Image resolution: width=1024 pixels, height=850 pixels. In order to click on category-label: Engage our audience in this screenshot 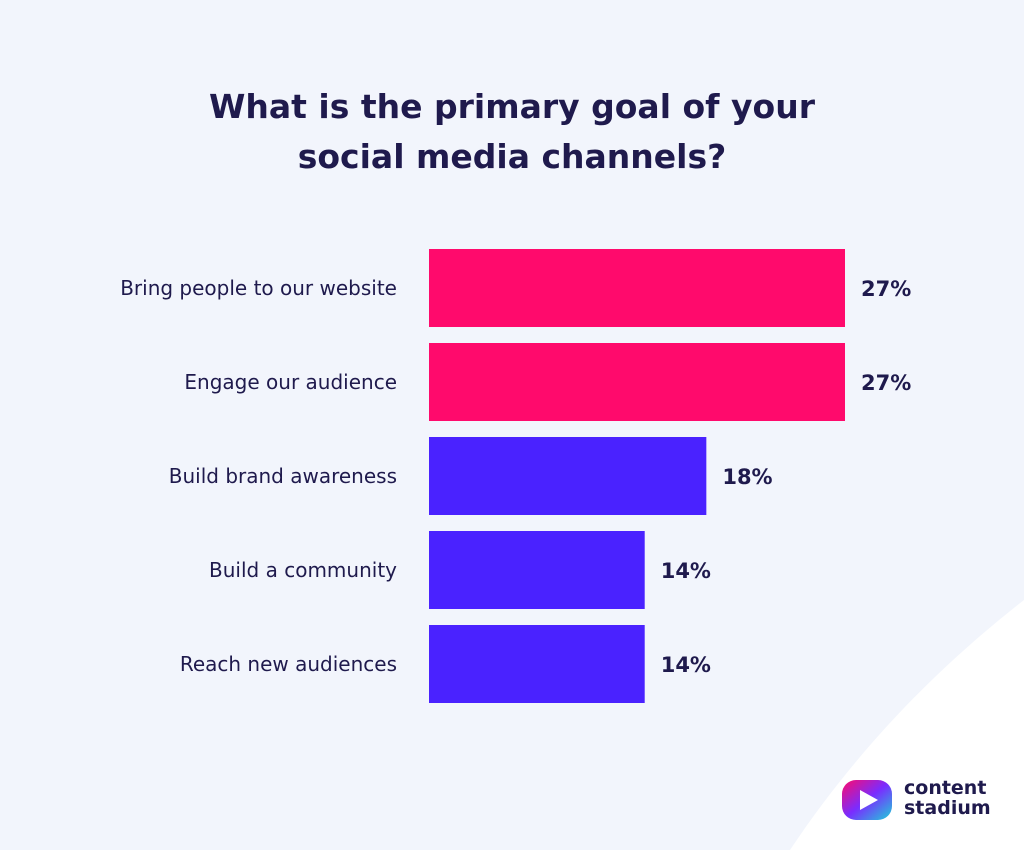, I will do `click(290, 382)`.